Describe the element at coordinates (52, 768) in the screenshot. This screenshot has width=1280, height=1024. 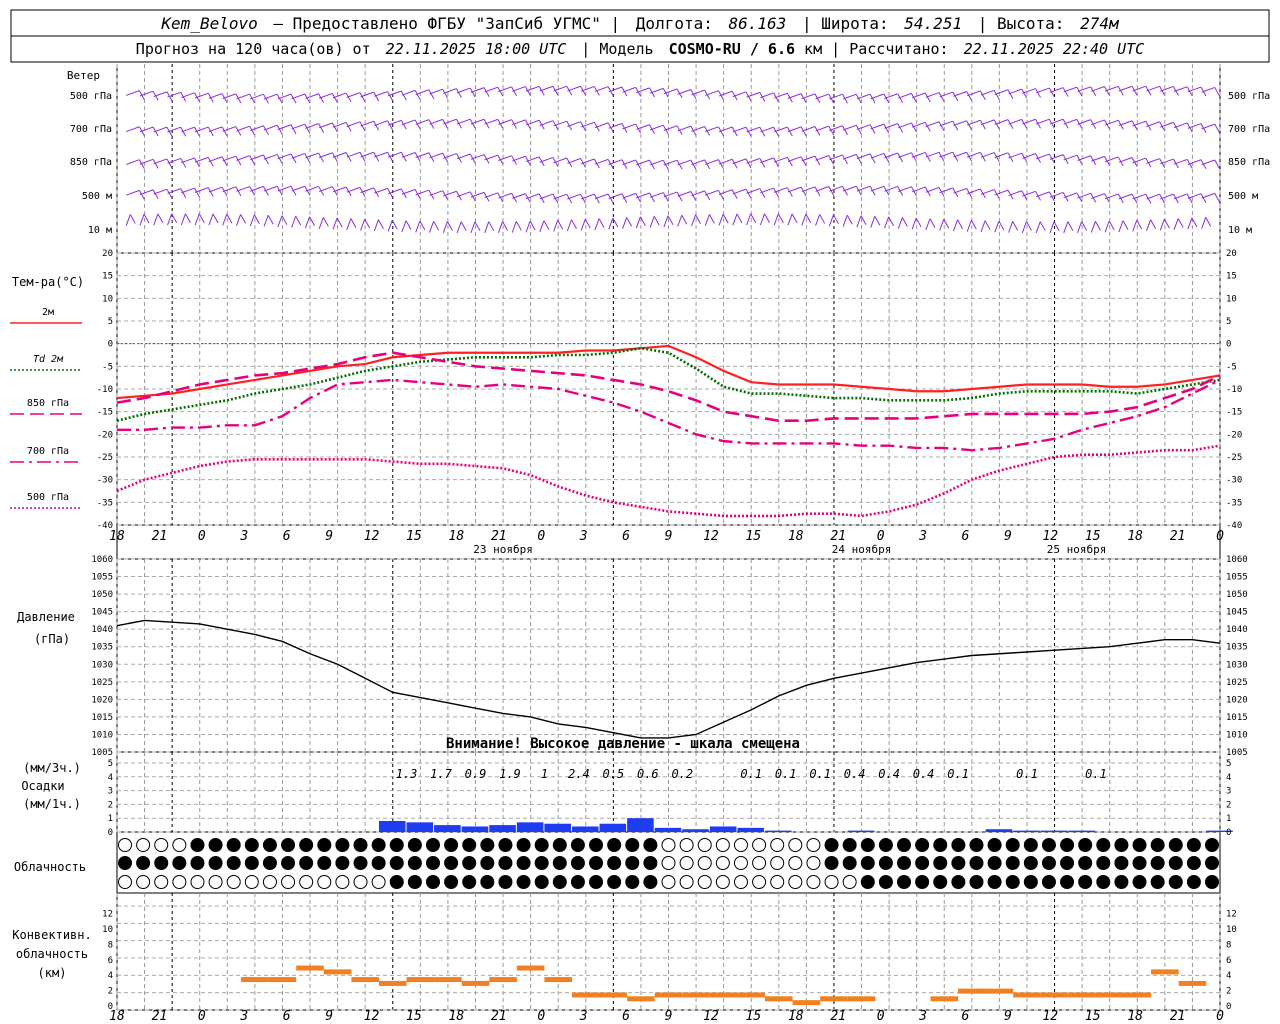
I see `precip-3h-unit: (мм/3ч.)` at that location.